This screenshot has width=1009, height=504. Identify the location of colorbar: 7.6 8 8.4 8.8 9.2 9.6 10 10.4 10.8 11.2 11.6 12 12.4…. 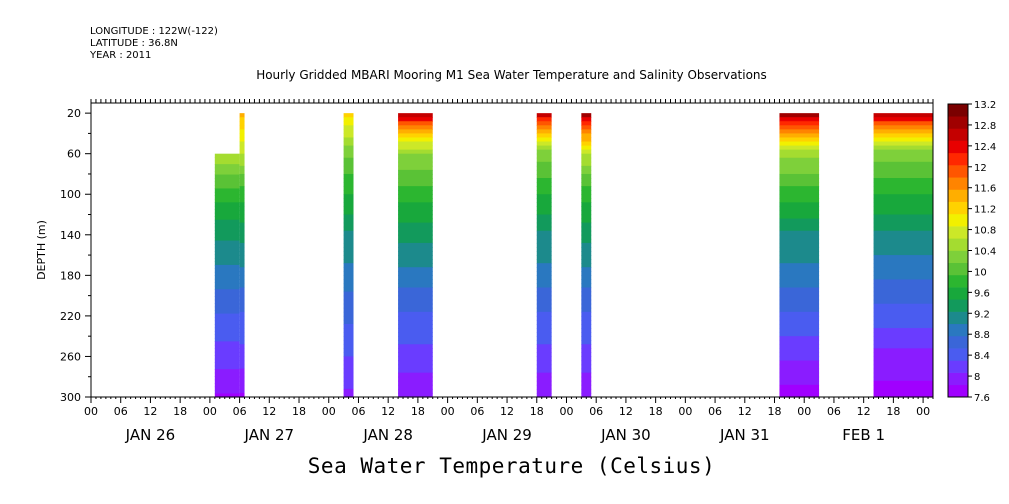
(971, 252).